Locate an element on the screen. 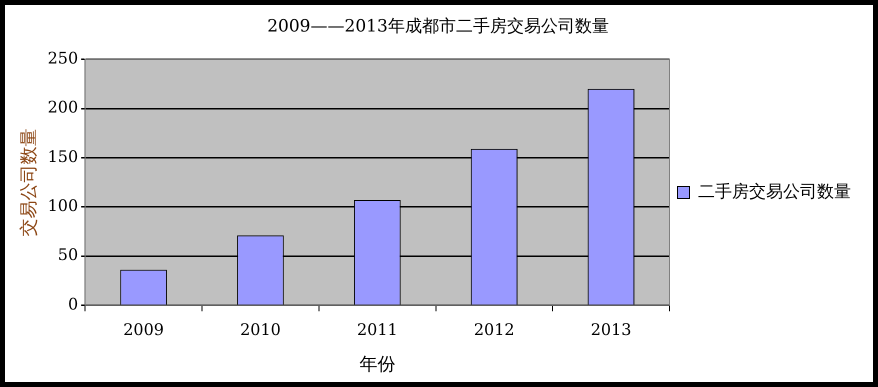 This screenshot has width=878, height=387. legend-label: 二手房交易公司数量 is located at coordinates (774, 192).